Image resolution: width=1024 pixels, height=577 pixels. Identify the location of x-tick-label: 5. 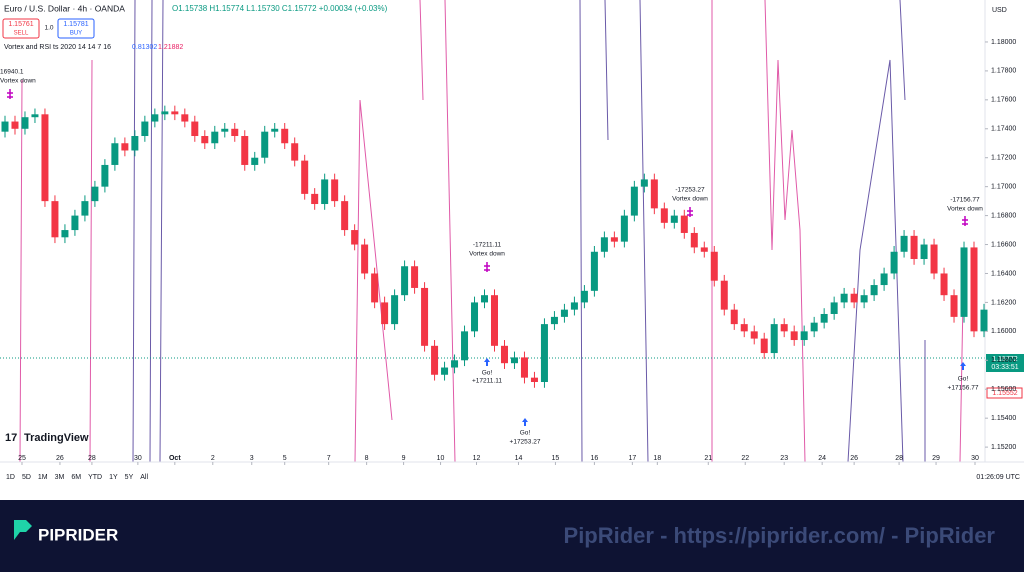
(285, 458).